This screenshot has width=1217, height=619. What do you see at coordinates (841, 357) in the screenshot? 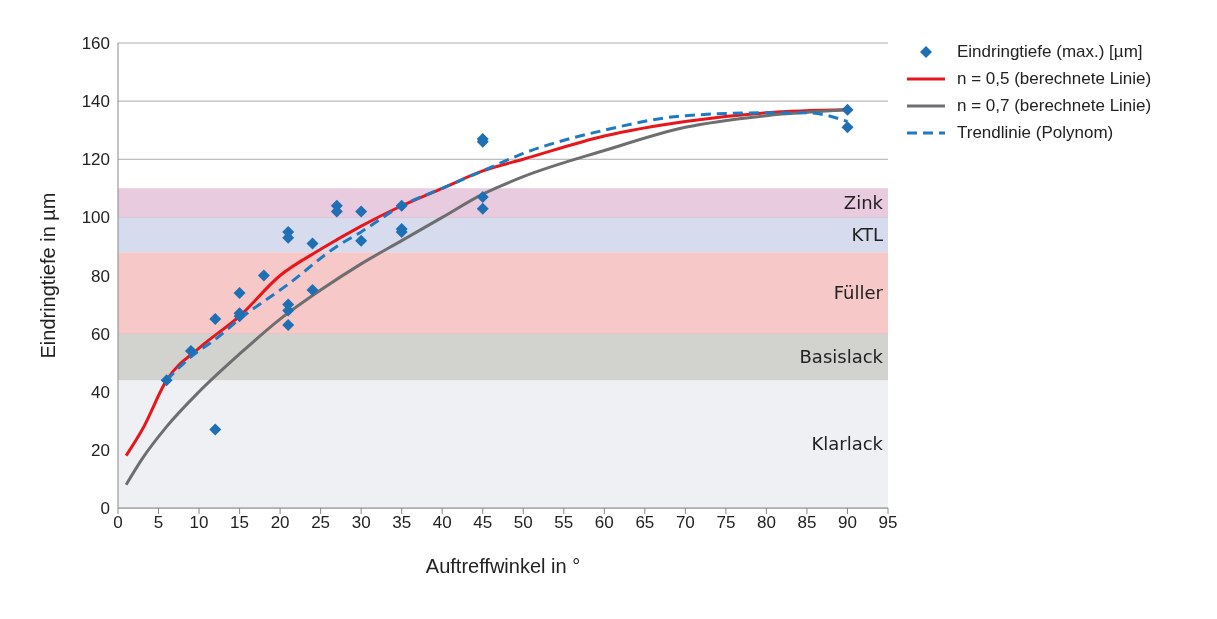
I see `band-label: Basislack` at bounding box center [841, 357].